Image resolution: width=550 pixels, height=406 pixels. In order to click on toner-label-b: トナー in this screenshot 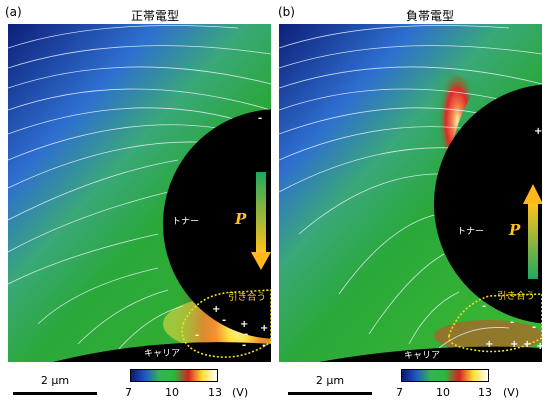, I will do `click(471, 232)`.